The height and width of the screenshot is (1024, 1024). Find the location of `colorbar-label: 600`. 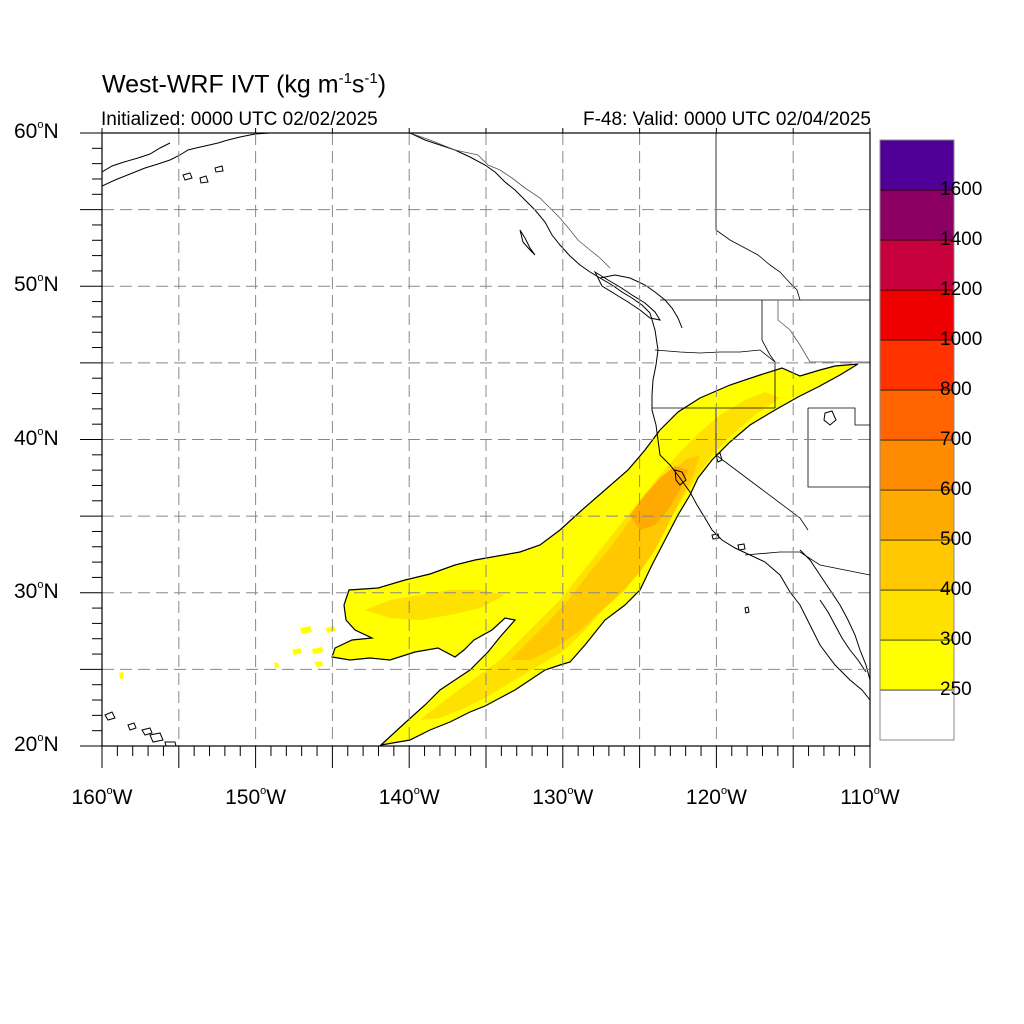

colorbar-label: 600 is located at coordinates (956, 489).